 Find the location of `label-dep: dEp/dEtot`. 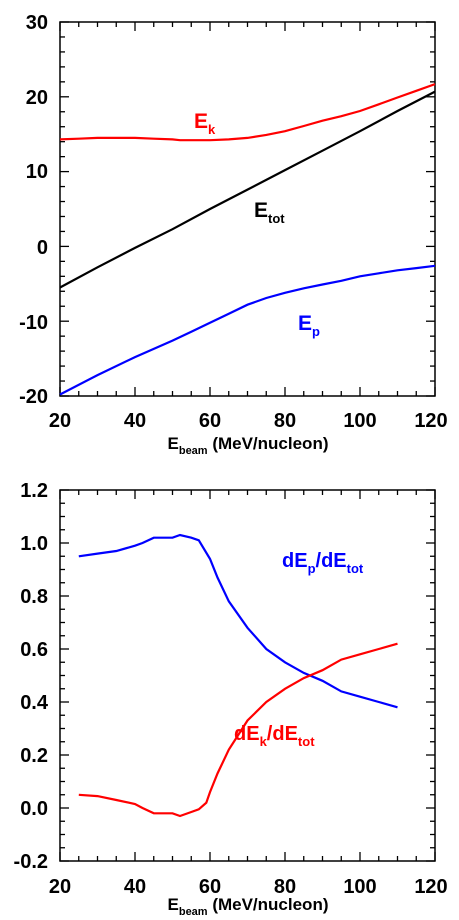

label-dep: dEp/dEtot is located at coordinates (323, 563).